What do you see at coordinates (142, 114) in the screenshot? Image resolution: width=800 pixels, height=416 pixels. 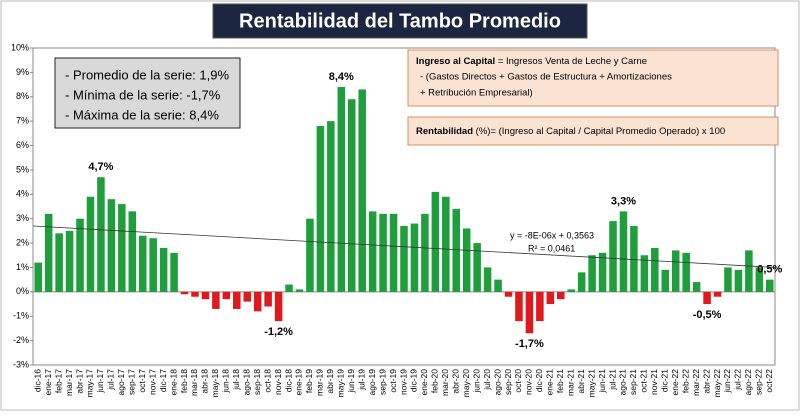 I see `stats-line: - Máxima de la serie: 8,4%` at bounding box center [142, 114].